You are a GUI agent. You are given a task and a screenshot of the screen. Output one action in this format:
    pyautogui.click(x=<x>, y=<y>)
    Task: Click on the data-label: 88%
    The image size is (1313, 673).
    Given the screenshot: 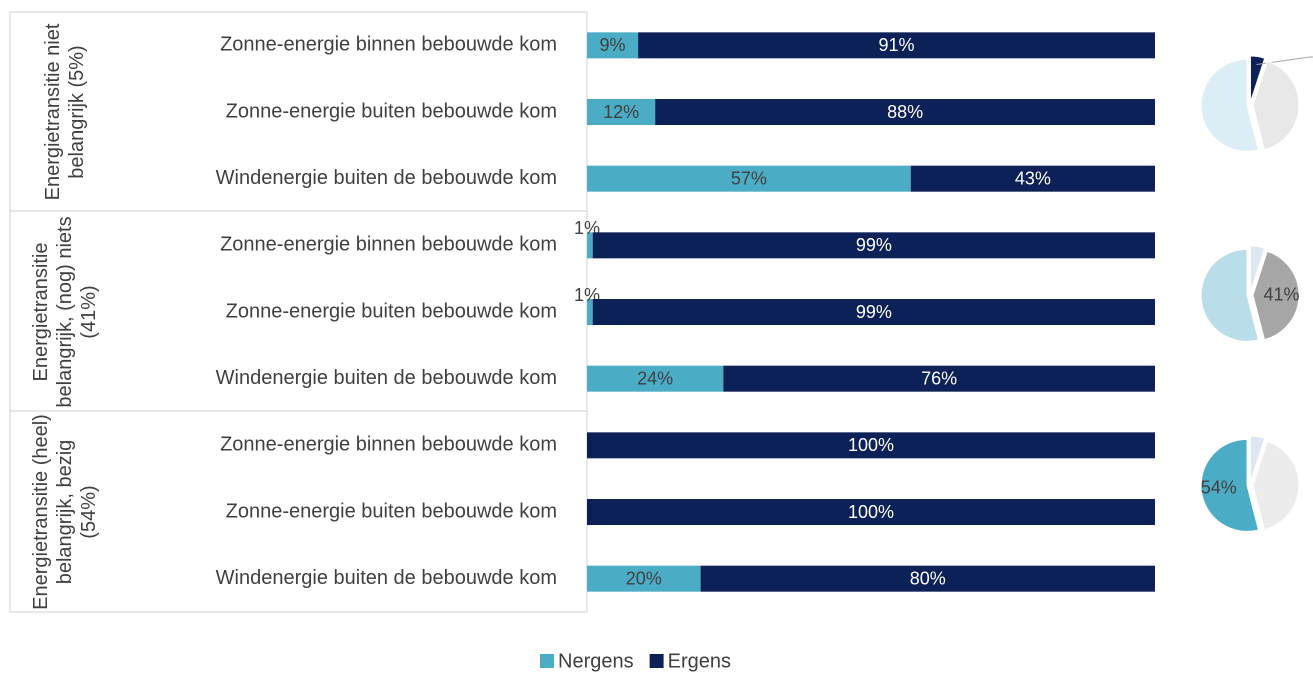 What is the action you would take?
    pyautogui.click(x=905, y=112)
    